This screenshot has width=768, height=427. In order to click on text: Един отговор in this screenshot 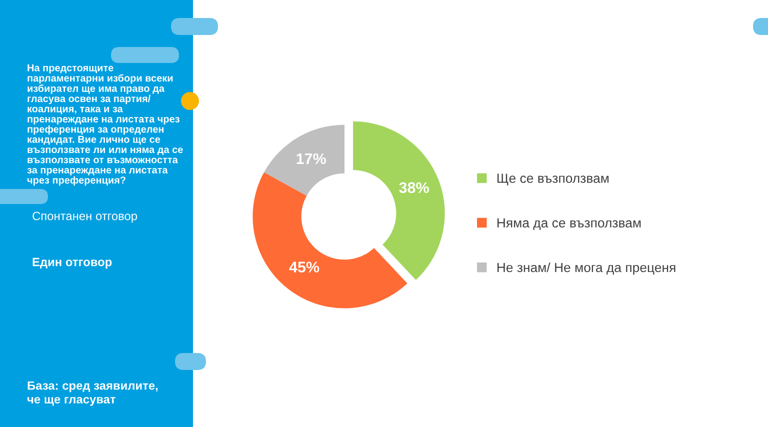, I will do `click(72, 263)`.